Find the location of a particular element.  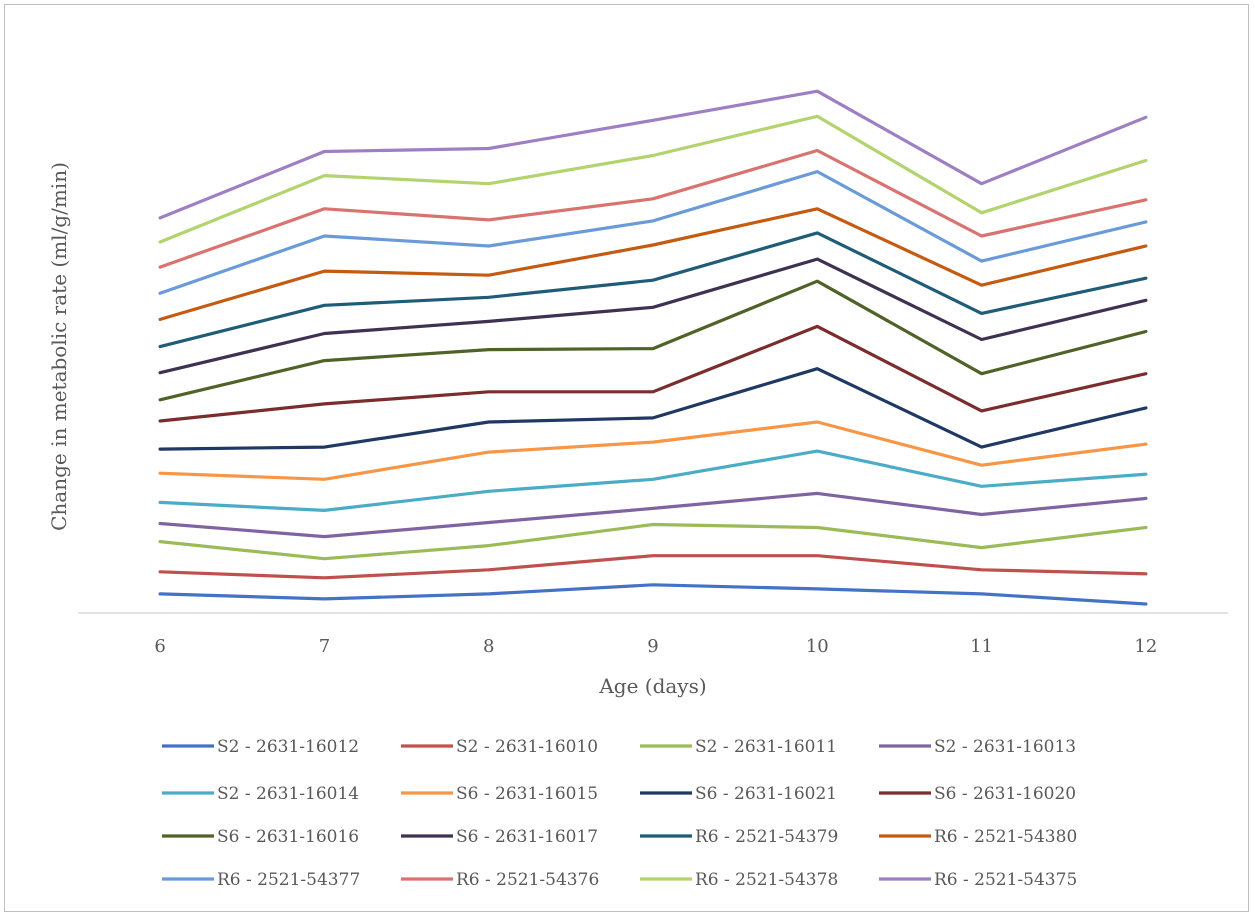

legend-item: S6 - 2631-16021 is located at coordinates (738, 794).